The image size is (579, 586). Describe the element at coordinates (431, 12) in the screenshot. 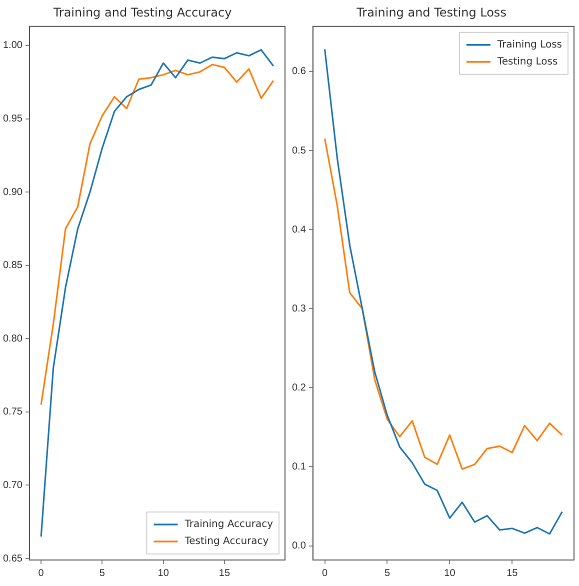

I see `chart-title: Training and Testing Loss` at that location.